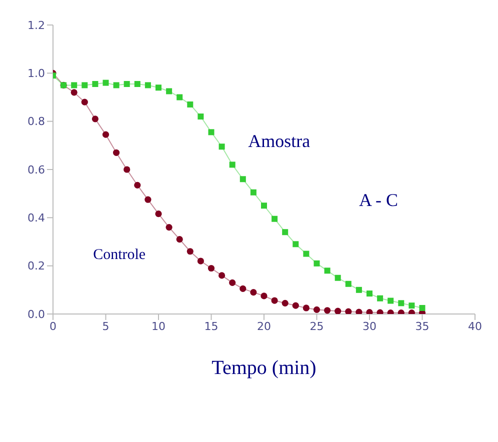  Describe the element at coordinates (36, 169) in the screenshot. I see `y-tick-label: 0.6` at that location.